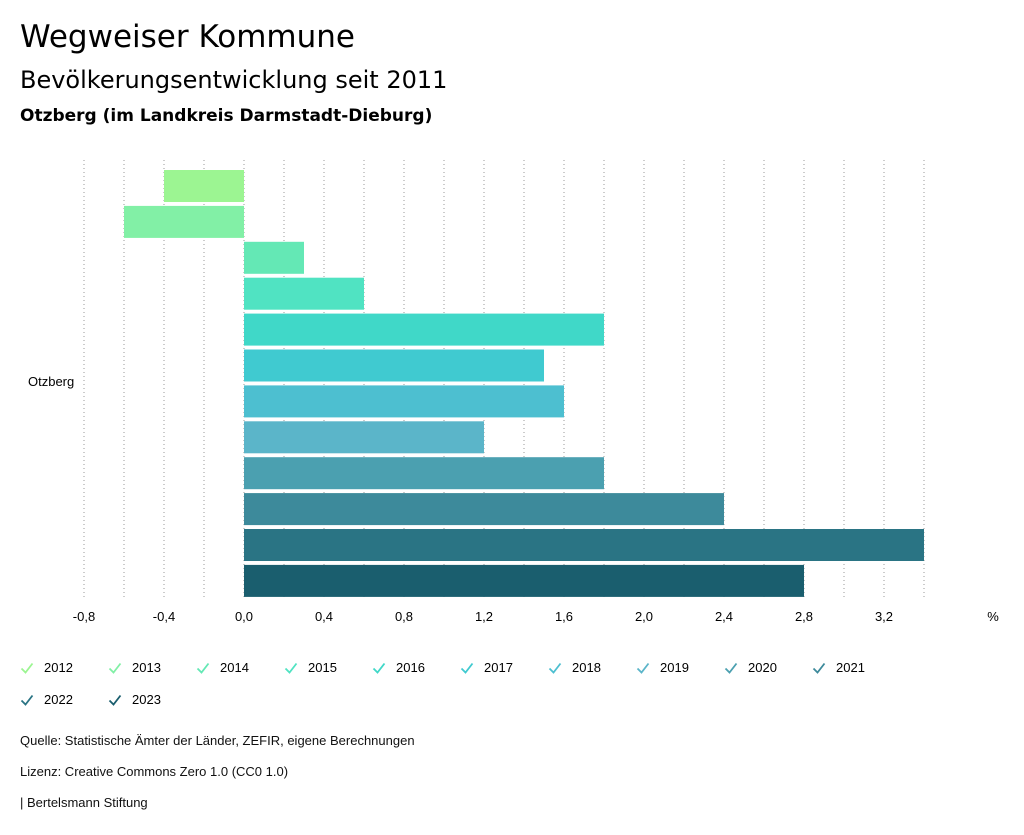 Image resolution: width=1024 pixels, height=835 pixels. What do you see at coordinates (644, 616) in the screenshot?
I see `x-tick-label: 2,0` at bounding box center [644, 616].